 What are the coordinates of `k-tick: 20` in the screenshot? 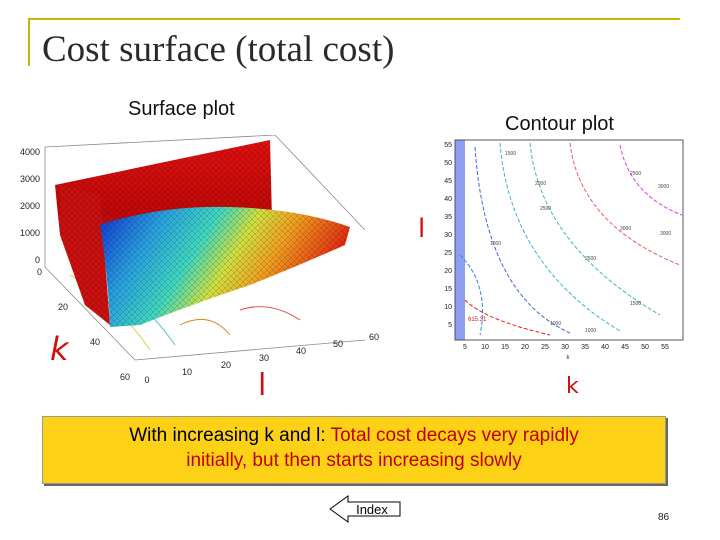 It's located at (226, 365).